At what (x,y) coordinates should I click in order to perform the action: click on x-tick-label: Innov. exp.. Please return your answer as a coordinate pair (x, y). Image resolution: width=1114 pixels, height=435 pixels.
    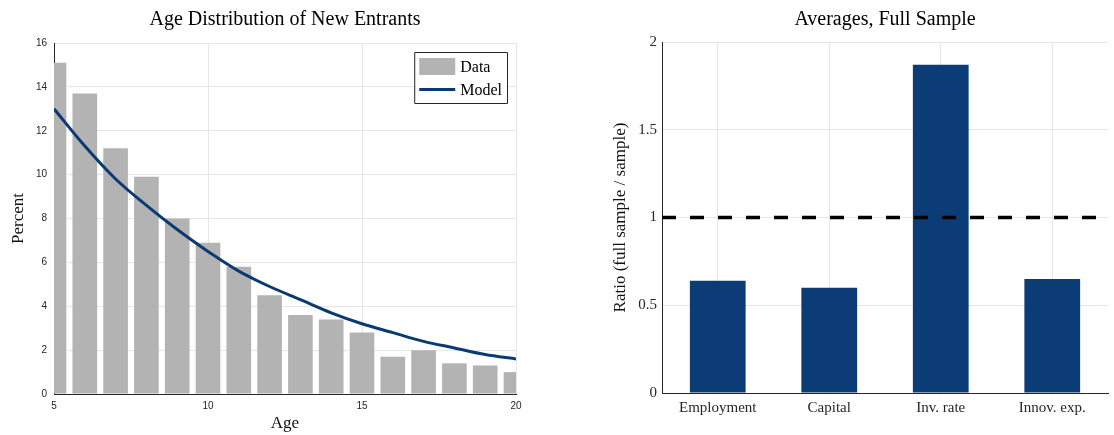
    Looking at the image, I should click on (1052, 406).